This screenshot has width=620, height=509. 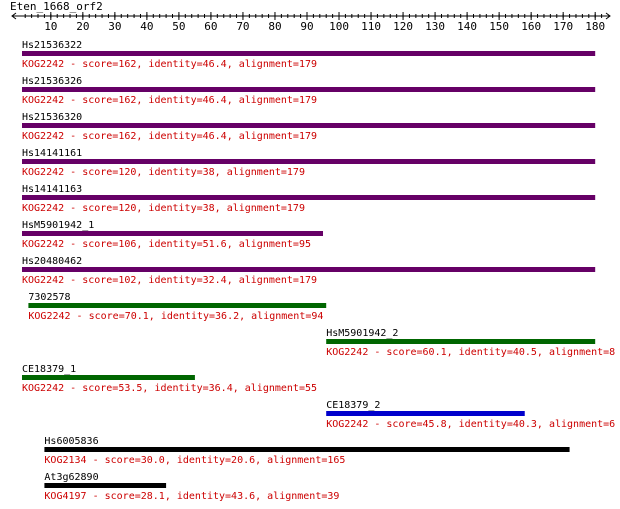 What do you see at coordinates (274, 26) in the screenshot?
I see `ruler-tick-label: 80` at bounding box center [274, 26].